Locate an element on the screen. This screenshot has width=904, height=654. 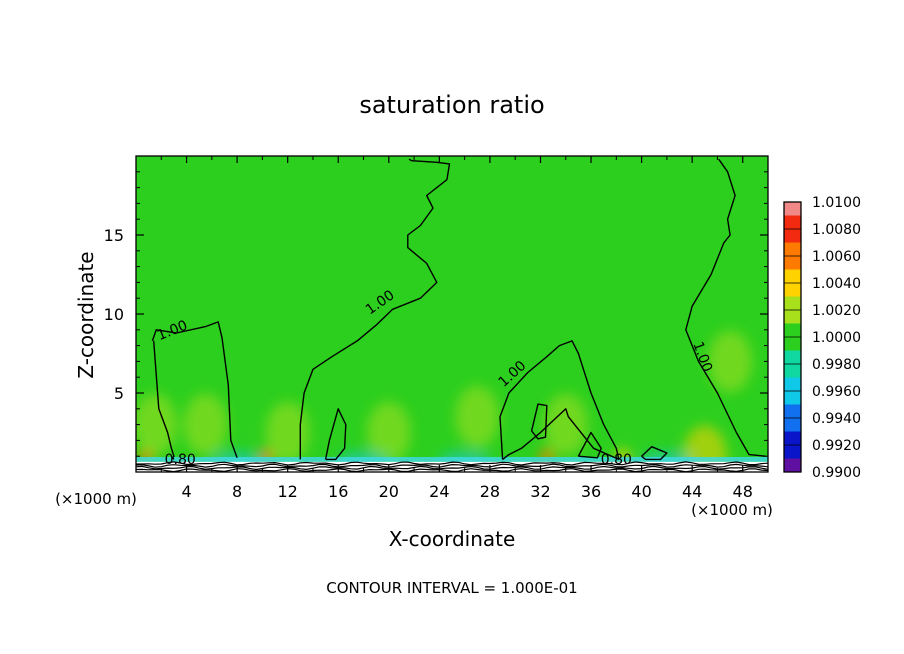
surface-layer is located at coordinates (452, 464).